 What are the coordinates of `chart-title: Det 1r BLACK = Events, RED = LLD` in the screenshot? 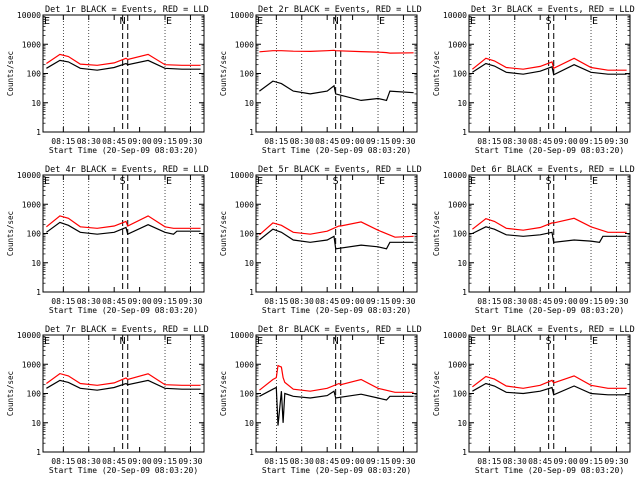 It's located at (127, 10).